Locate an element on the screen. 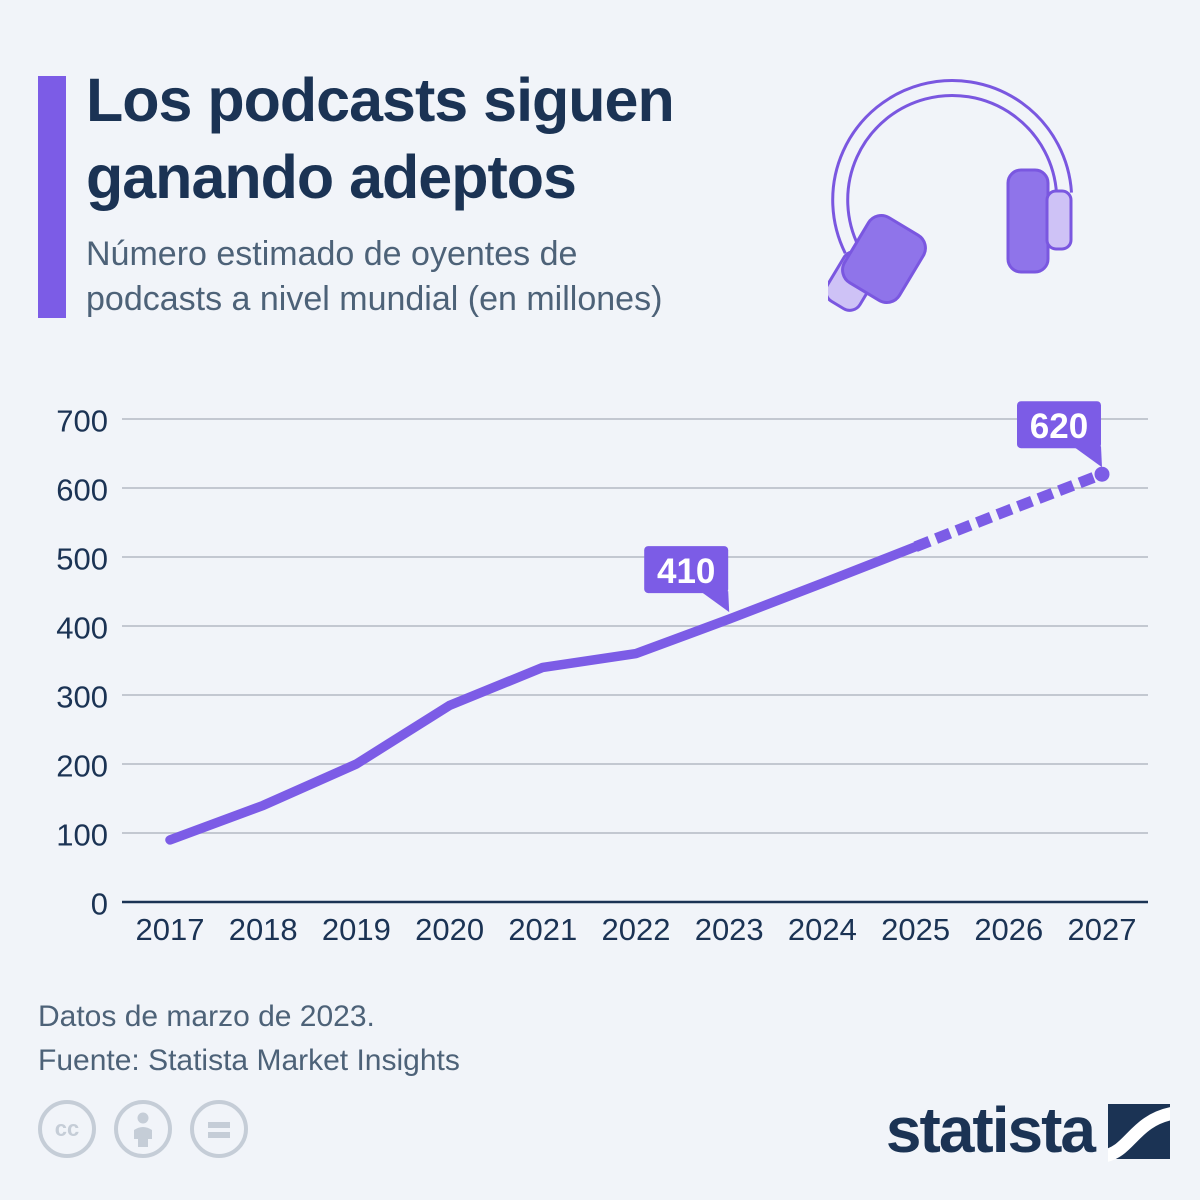 Image resolution: width=1200 pixels, height=1200 pixels. callout-value: 410 is located at coordinates (686, 571).